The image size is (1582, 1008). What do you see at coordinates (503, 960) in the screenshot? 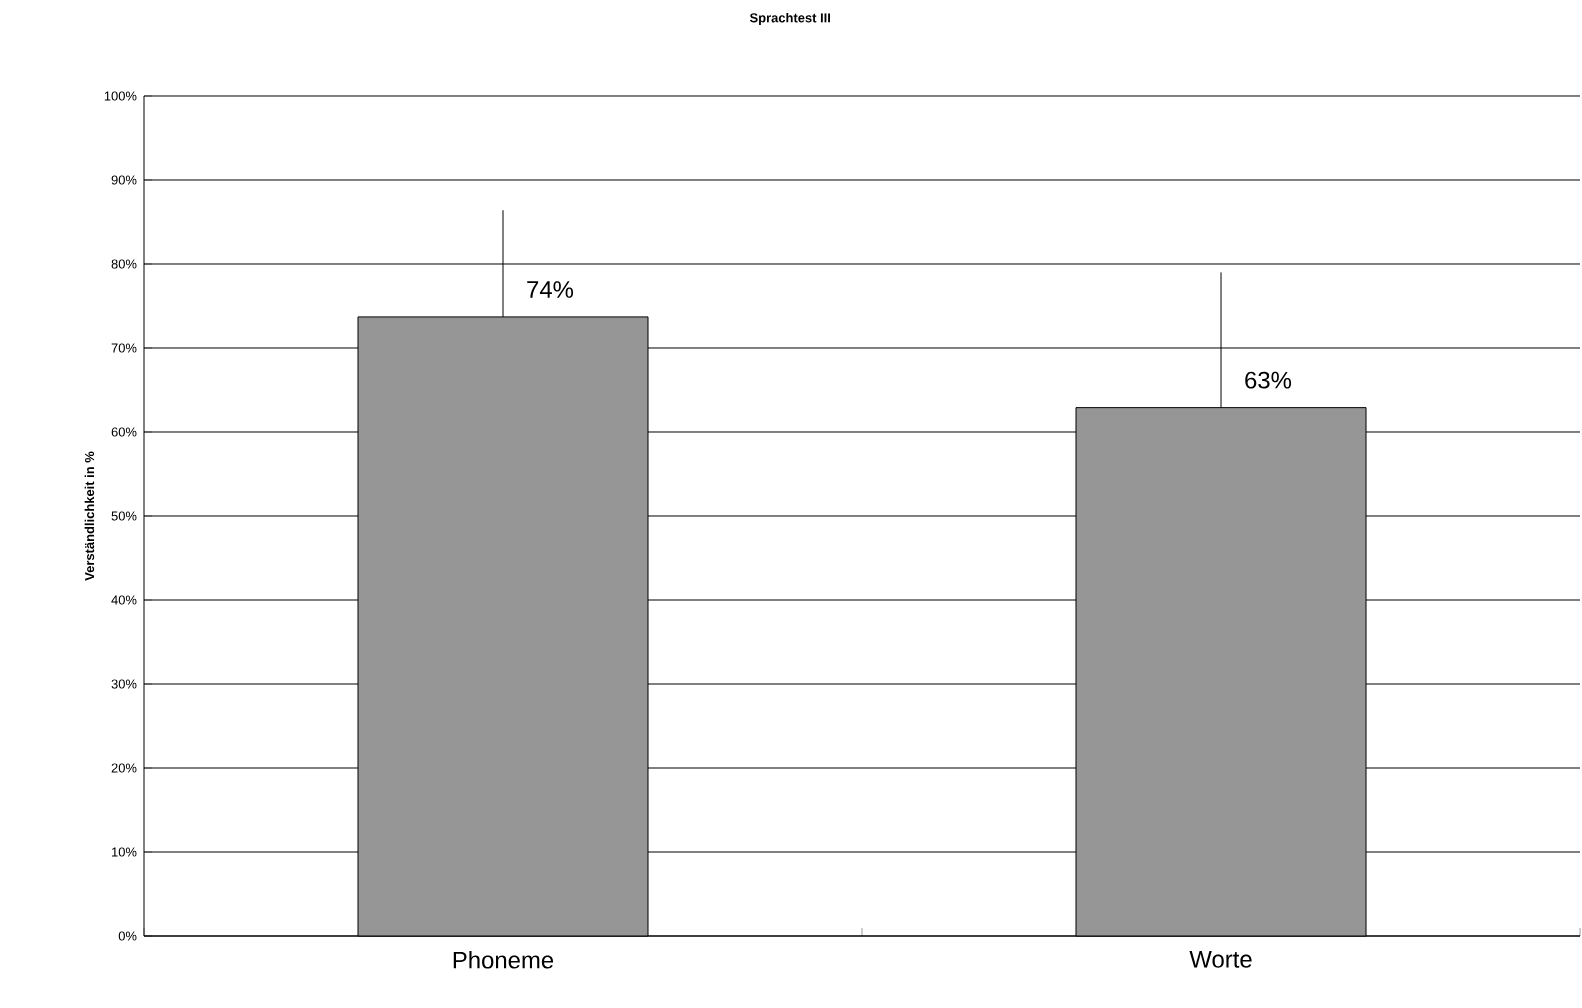
I see `x-tick-label: Phoneme` at bounding box center [503, 960].